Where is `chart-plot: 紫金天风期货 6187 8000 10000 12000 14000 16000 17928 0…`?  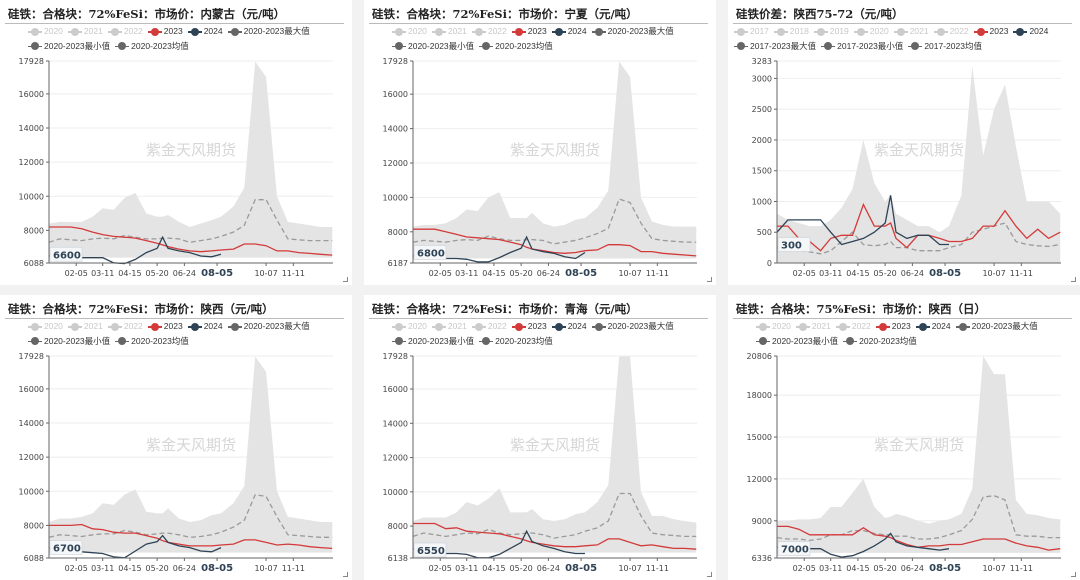 chart-plot: 紫金天风期货 6187 8000 10000 12000 14000 16000 17928 0… is located at coordinates (540, 168).